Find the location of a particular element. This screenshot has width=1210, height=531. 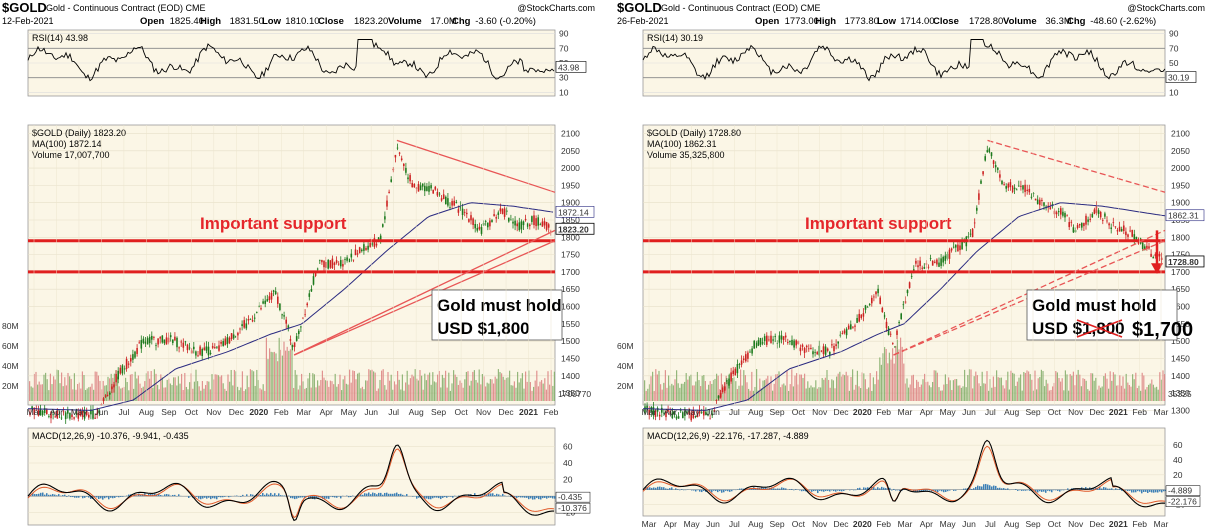

price-tick: 1500 is located at coordinates (570, 341).